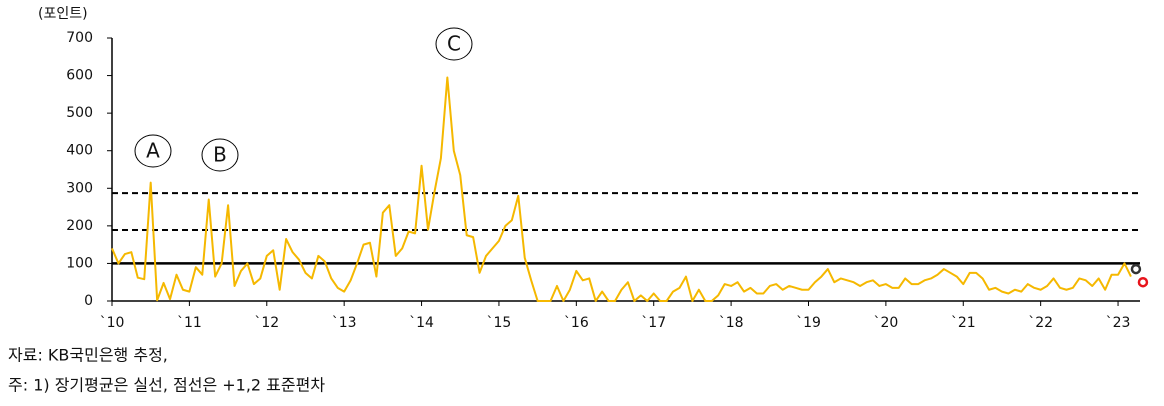  Describe the element at coordinates (88, 301) in the screenshot. I see `y-tick-label: 0` at that location.